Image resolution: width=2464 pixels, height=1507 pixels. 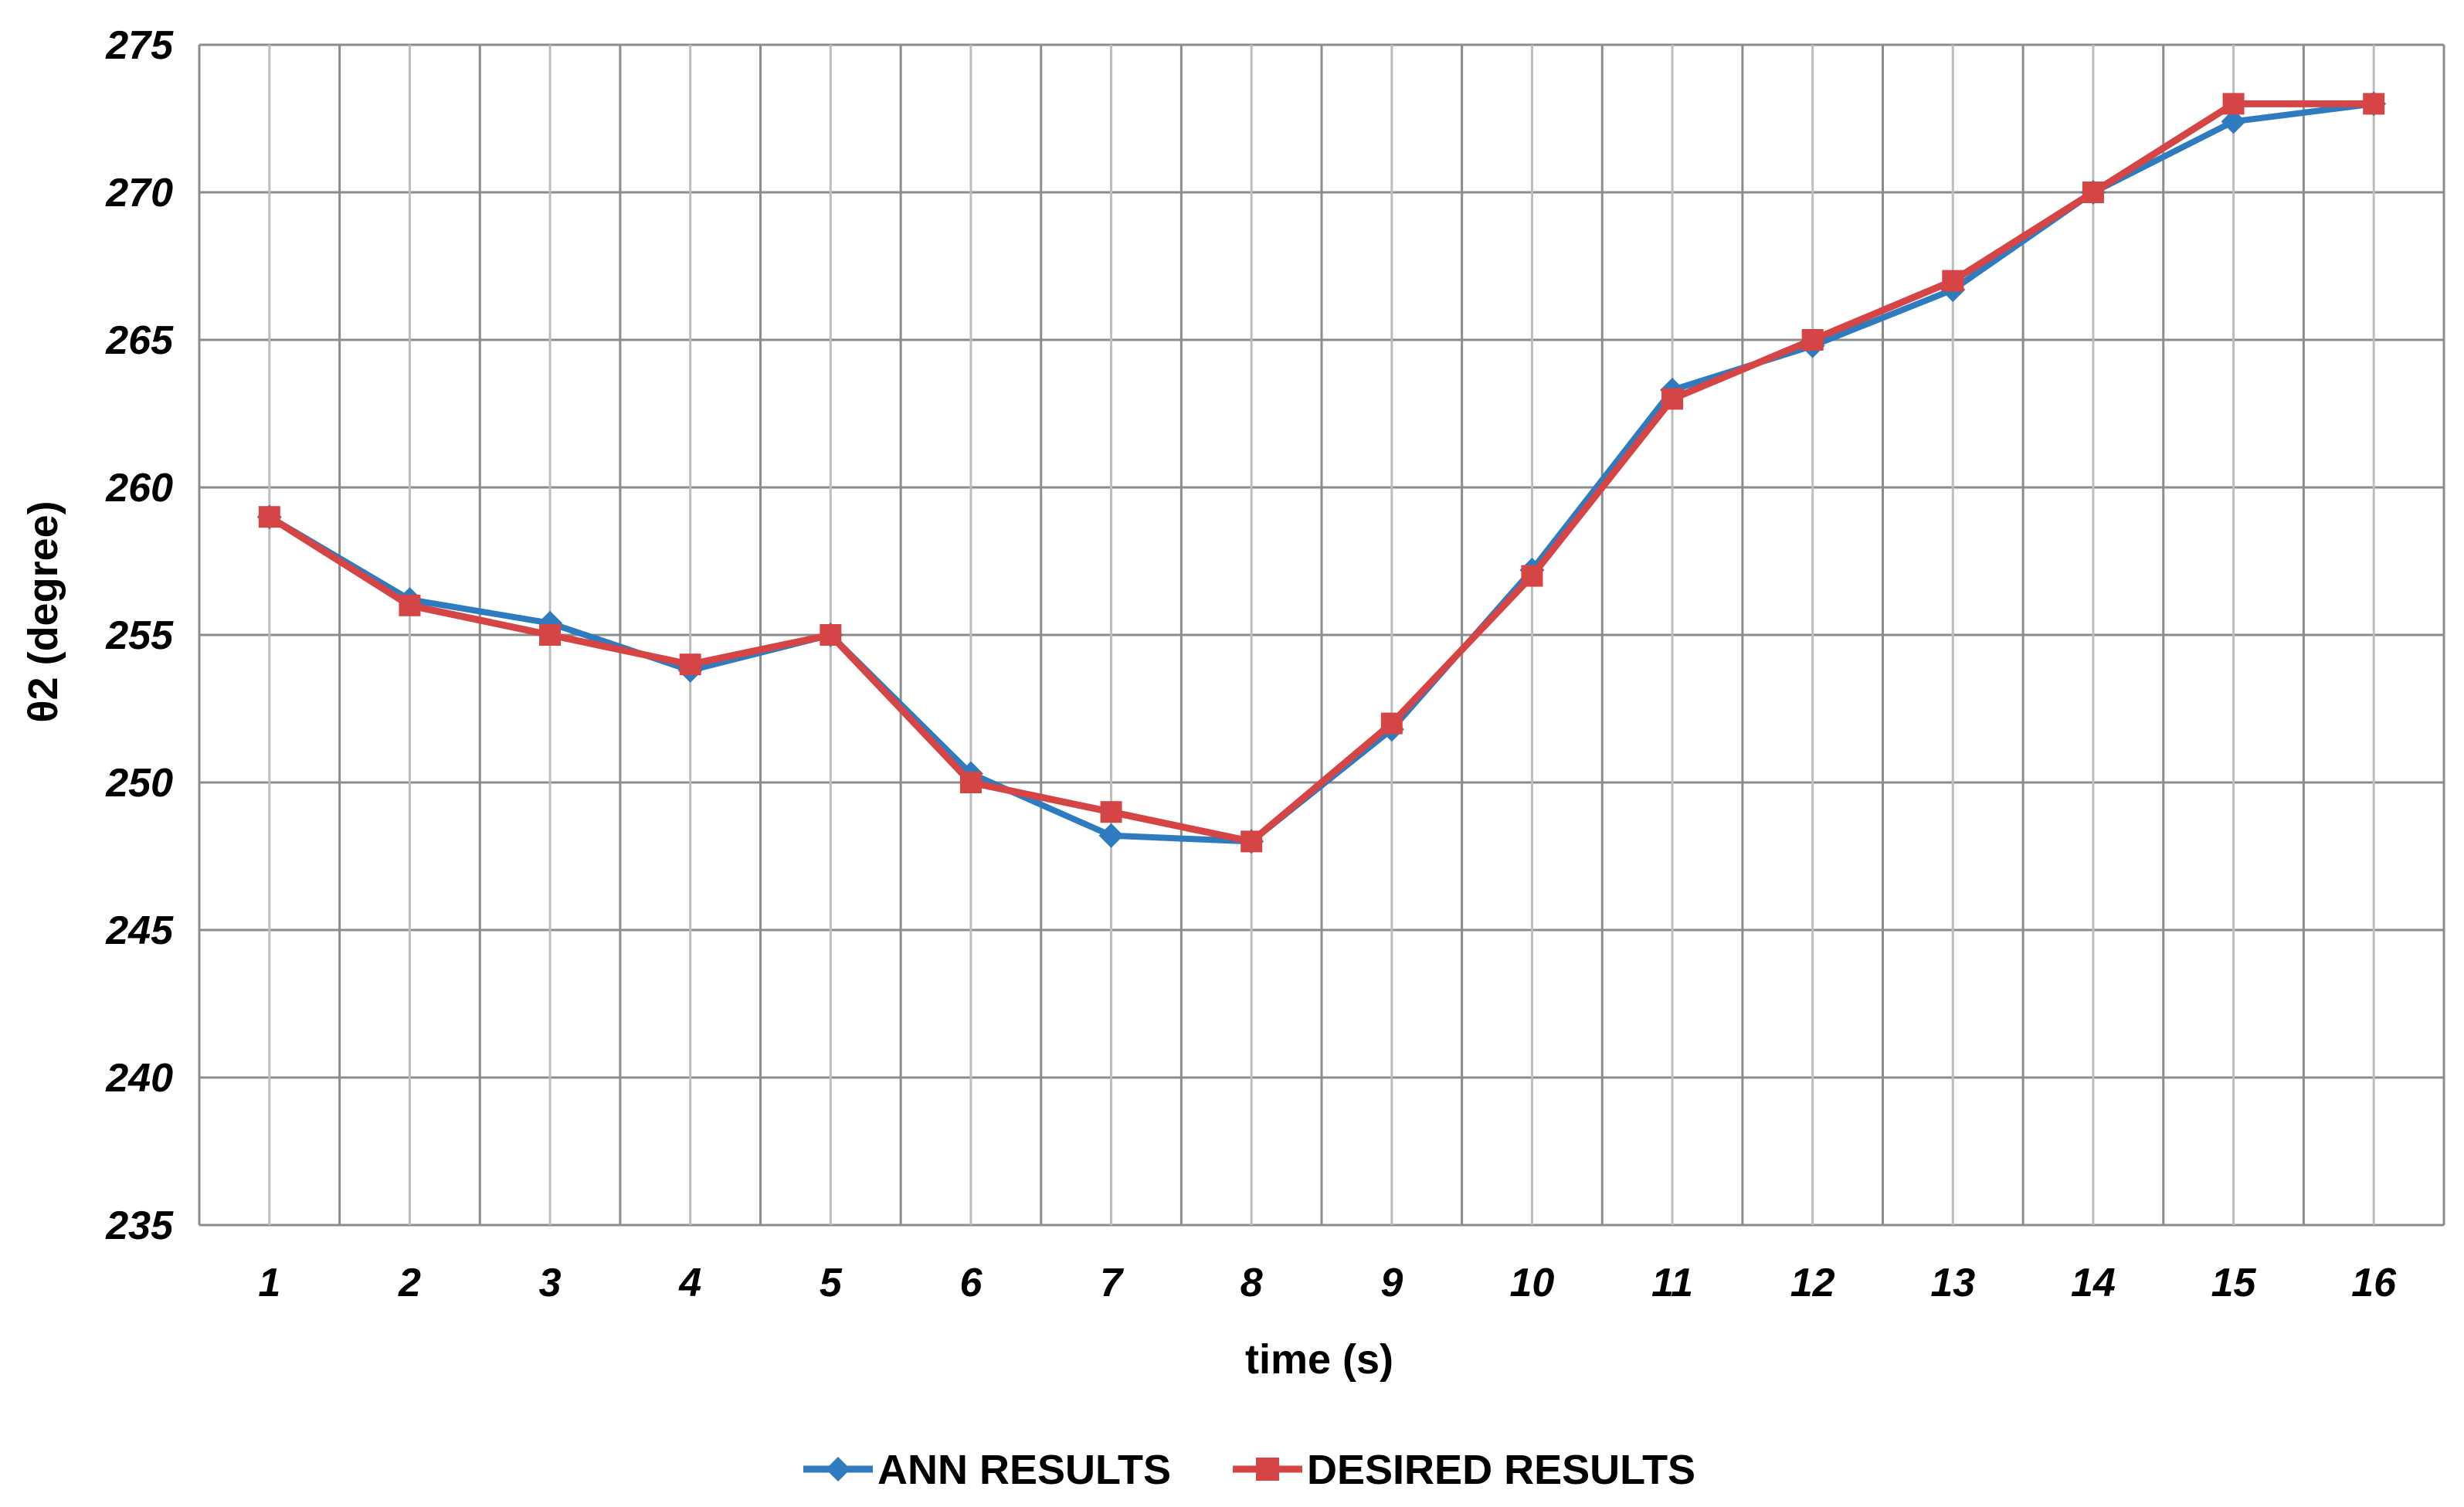 I want to click on y-tick-label: 250, so click(x=139, y=783).